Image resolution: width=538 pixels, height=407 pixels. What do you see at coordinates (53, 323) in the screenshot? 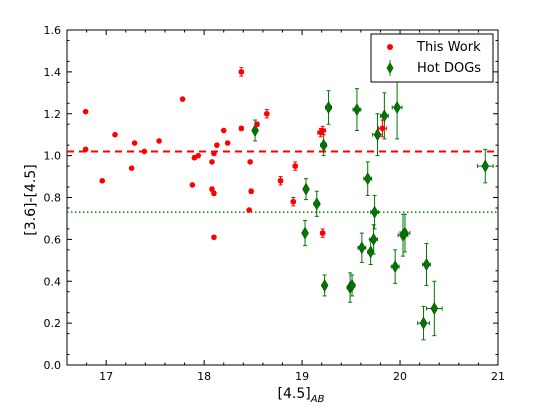
I see `y-tick-label: 0.2` at bounding box center [53, 323].